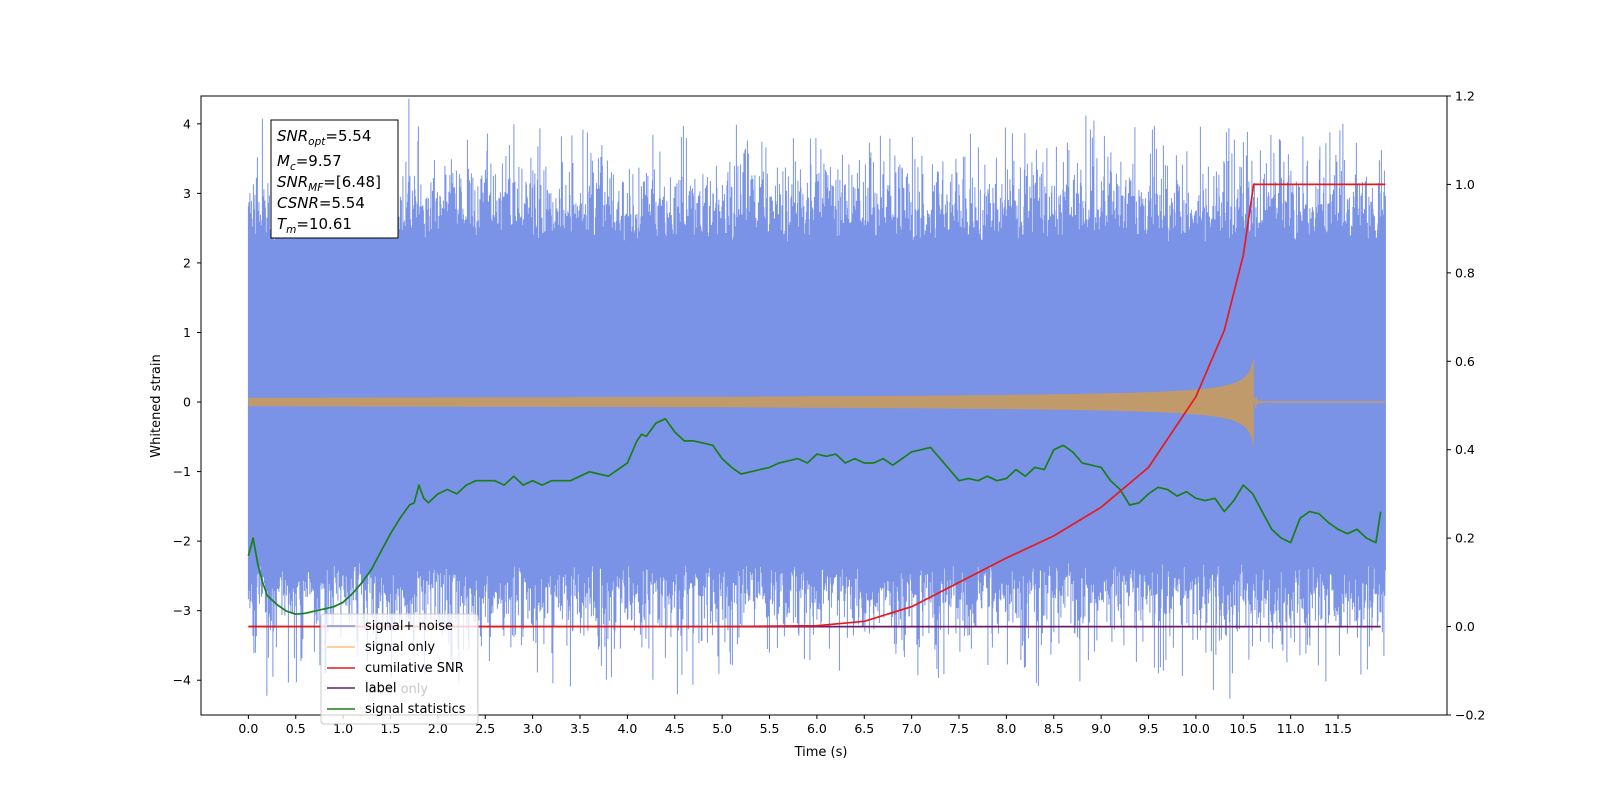 The width and height of the screenshot is (1600, 800). Describe the element at coordinates (1006, 728) in the screenshot. I see `x-tick-label: 8.0` at that location.